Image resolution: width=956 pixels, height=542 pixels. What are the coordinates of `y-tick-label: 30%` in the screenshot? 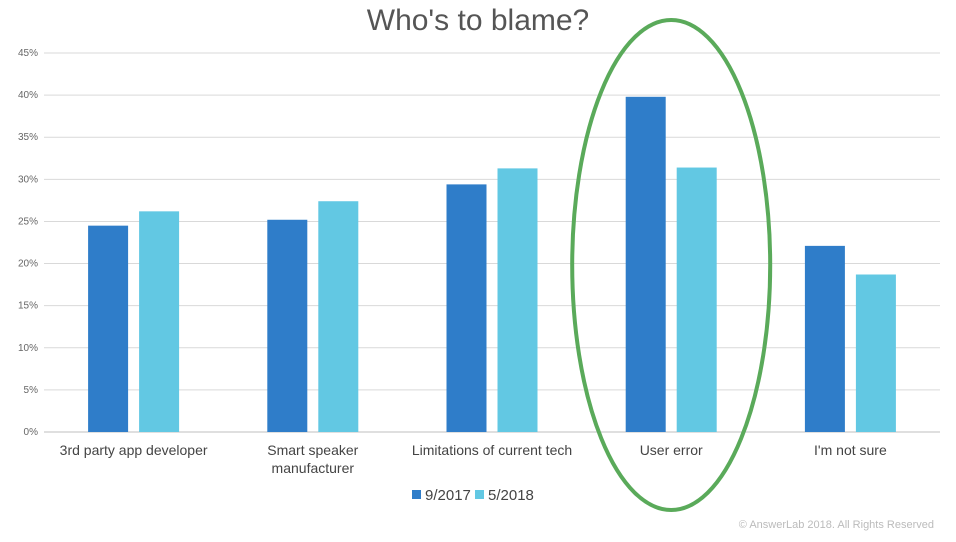 It's located at (28, 179).